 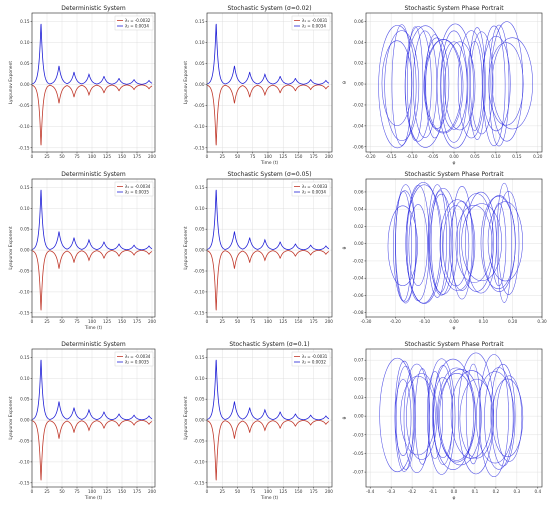 I want to click on y-tick-label: -0.15, so click(x=199, y=312).